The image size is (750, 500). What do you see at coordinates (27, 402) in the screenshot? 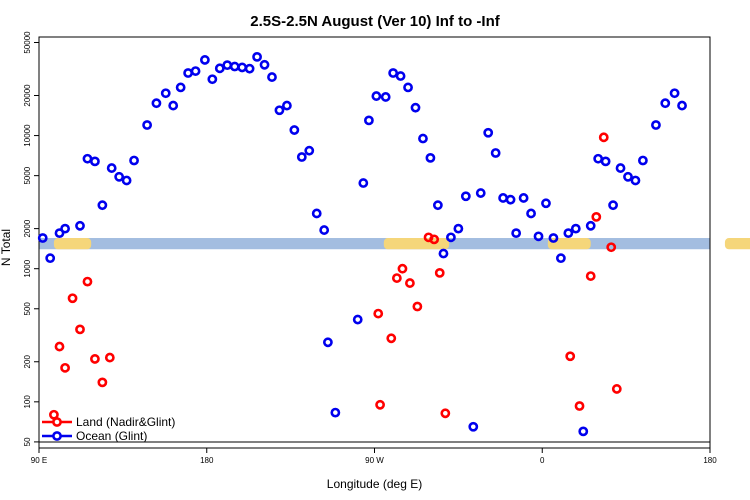
I see `y-tick-label: 100` at bounding box center [27, 402].